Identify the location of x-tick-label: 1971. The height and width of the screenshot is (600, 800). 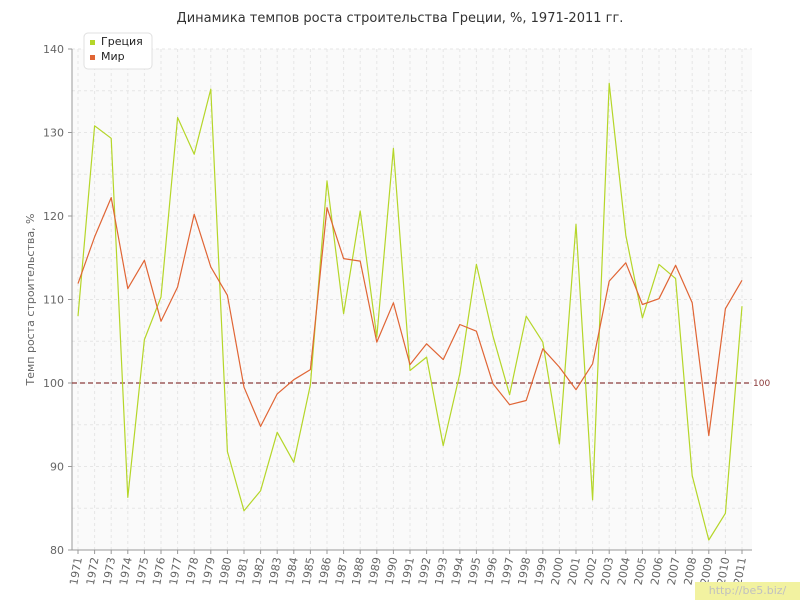
(76, 571).